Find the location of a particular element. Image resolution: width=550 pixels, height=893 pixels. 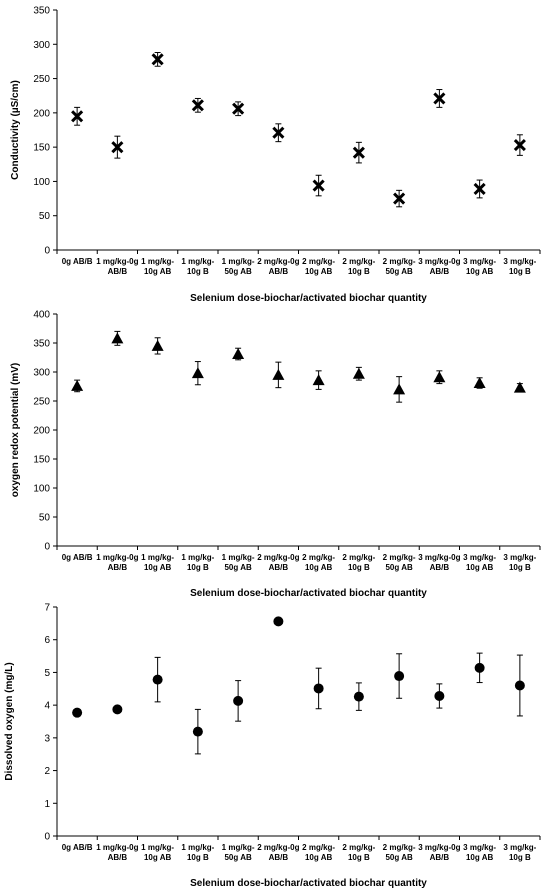

y-tick-label: 2 is located at coordinates (47, 771).